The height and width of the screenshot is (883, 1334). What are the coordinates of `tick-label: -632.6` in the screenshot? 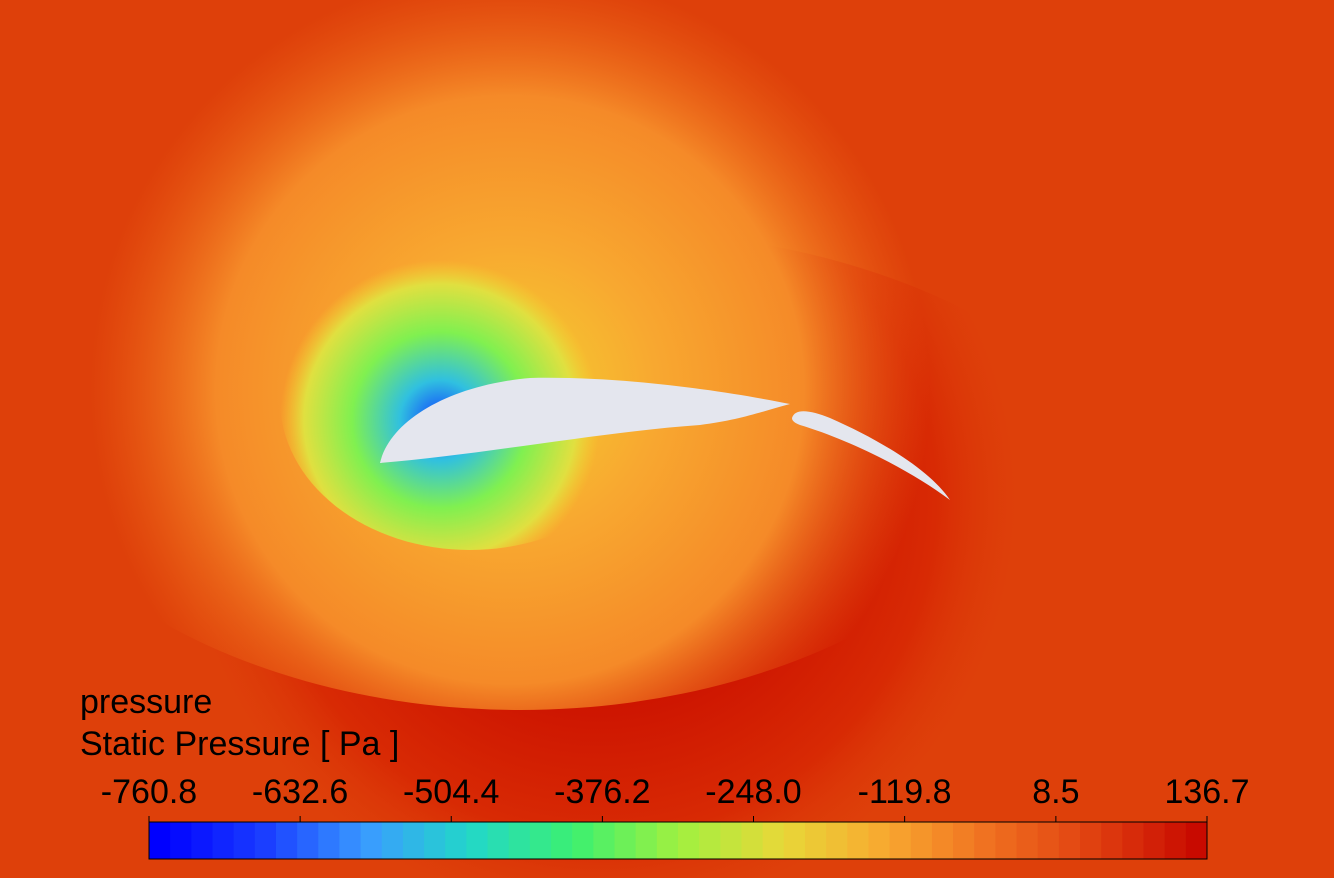 It's located at (300, 792).